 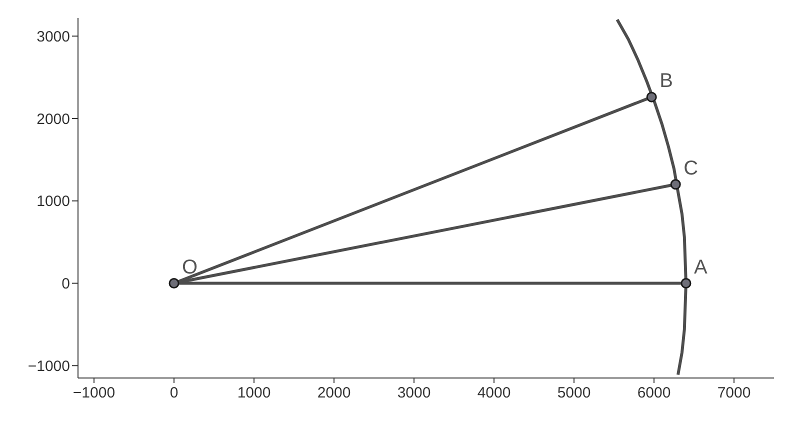 What do you see at coordinates (574, 393) in the screenshot?
I see `x-tick-label: 5000` at bounding box center [574, 393].